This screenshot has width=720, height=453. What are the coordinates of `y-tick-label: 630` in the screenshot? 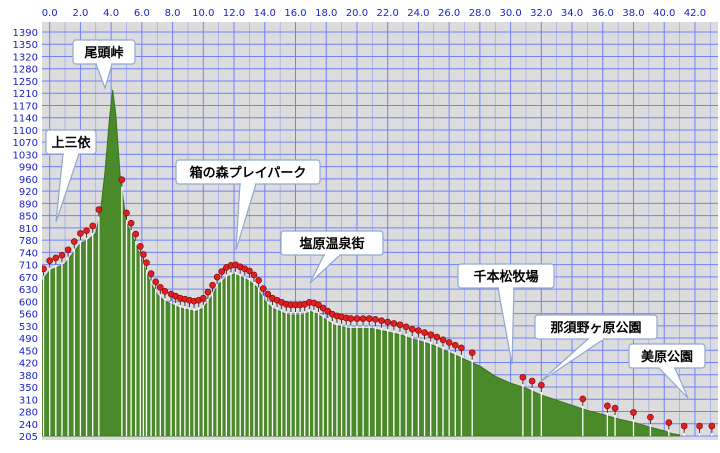 It's located at (28, 290).